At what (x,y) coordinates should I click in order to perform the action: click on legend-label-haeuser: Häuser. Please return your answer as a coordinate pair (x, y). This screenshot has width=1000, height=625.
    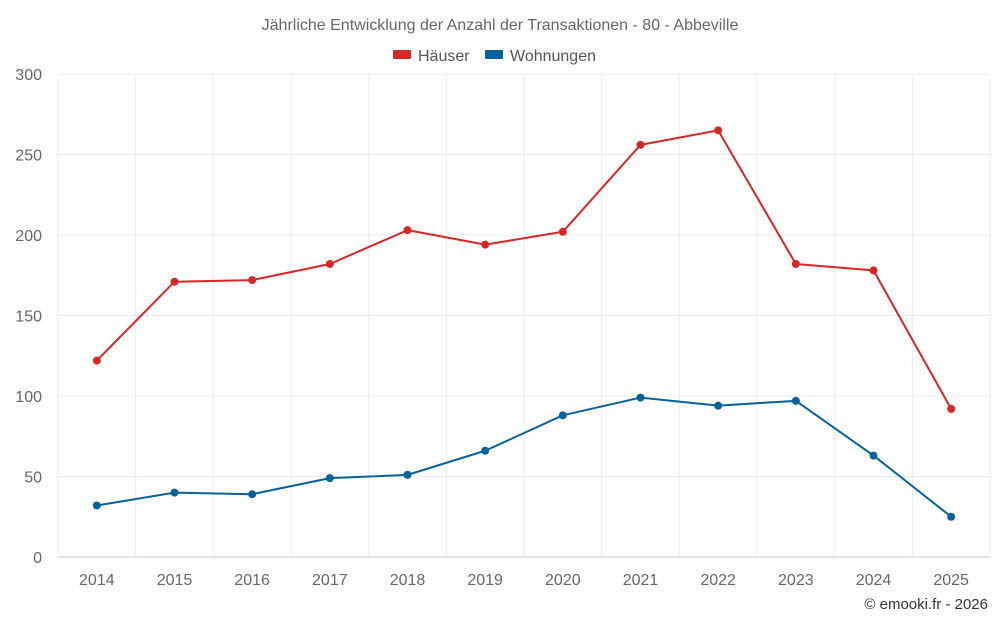
    Looking at the image, I should click on (444, 56).